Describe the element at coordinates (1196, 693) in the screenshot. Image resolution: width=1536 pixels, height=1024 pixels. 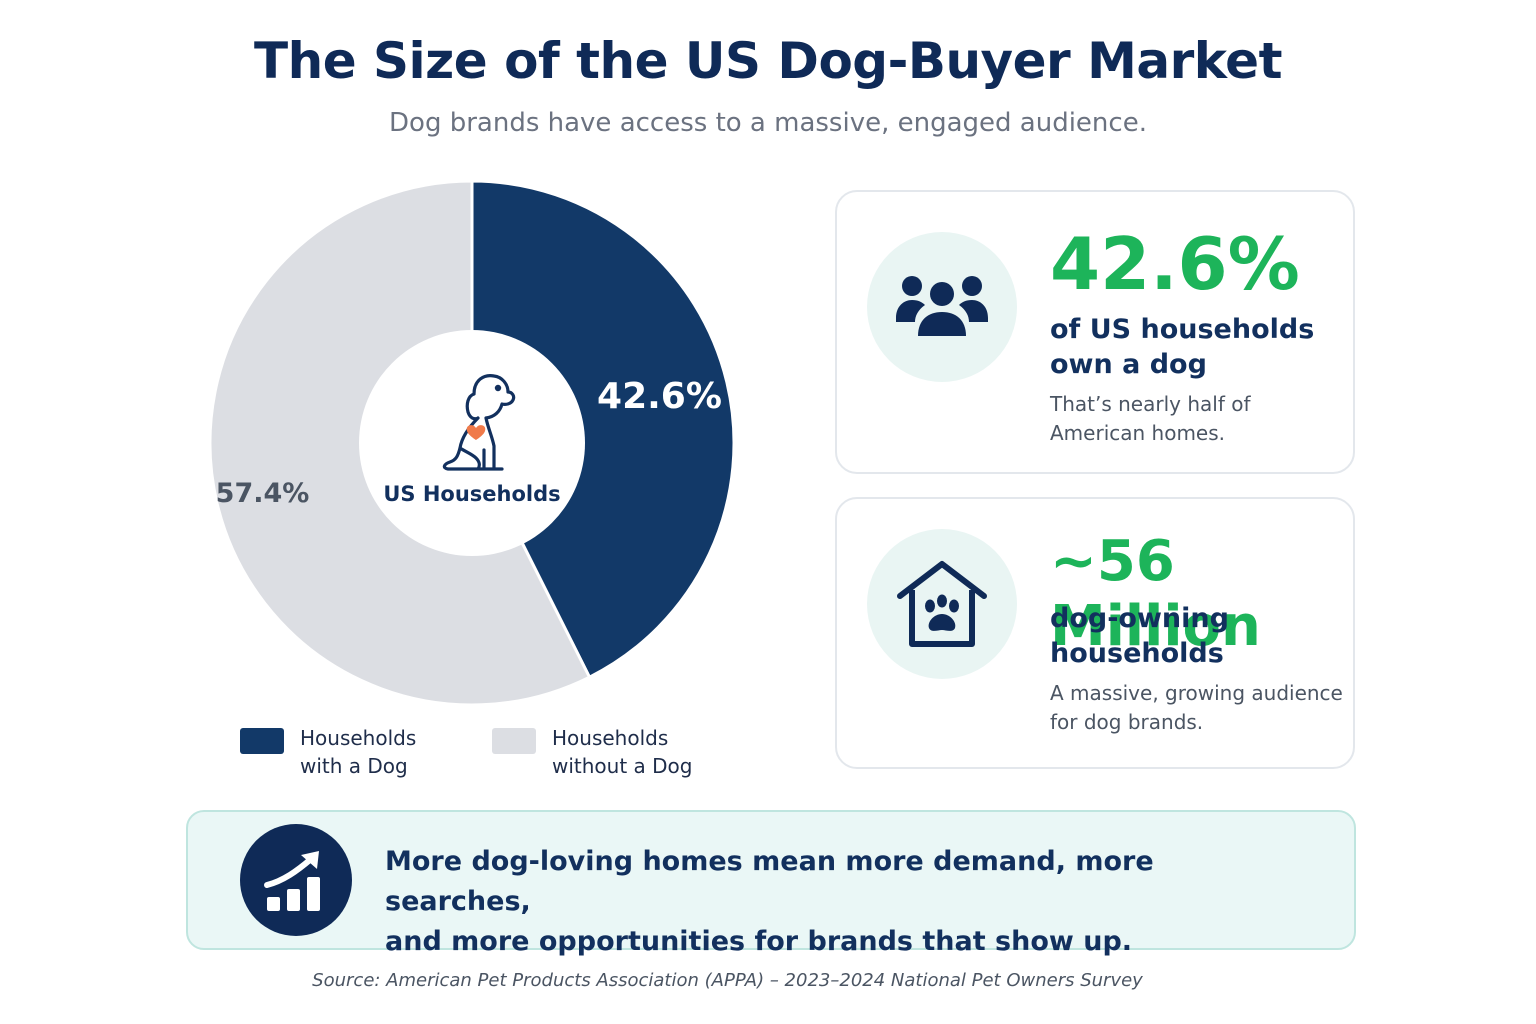
I see `stat-small-line1: A massive, growing audience` at that location.